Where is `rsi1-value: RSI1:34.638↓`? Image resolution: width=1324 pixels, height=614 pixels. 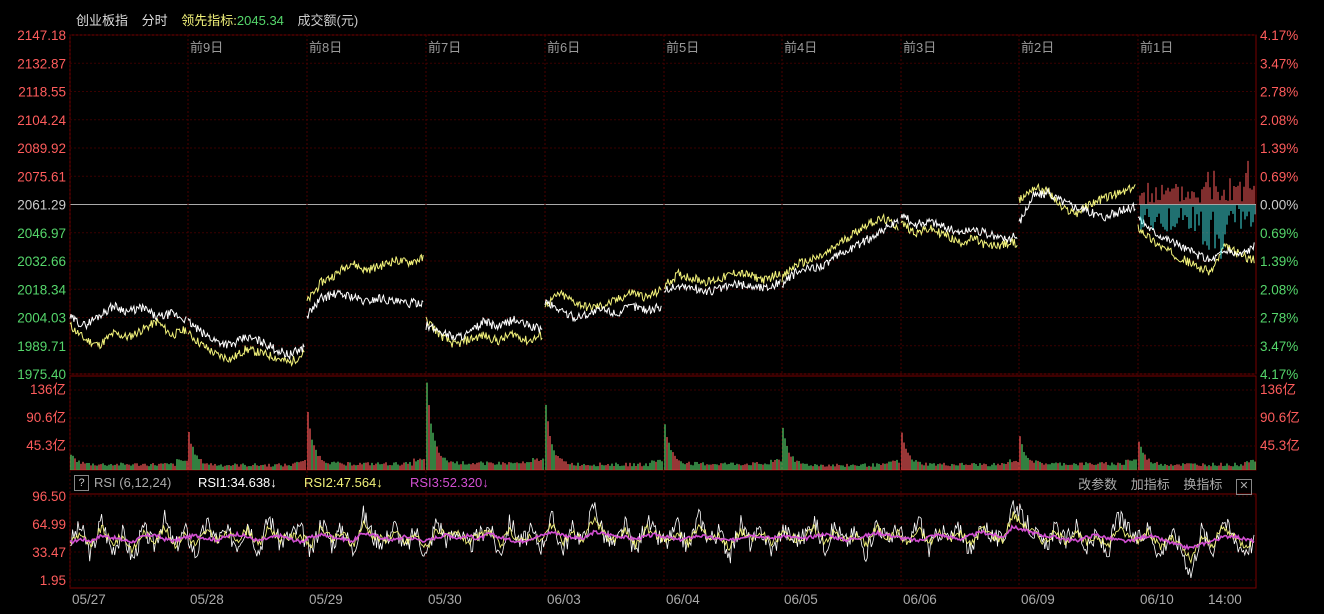
rsi1-value: RSI1:34.638↓ is located at coordinates (237, 482).